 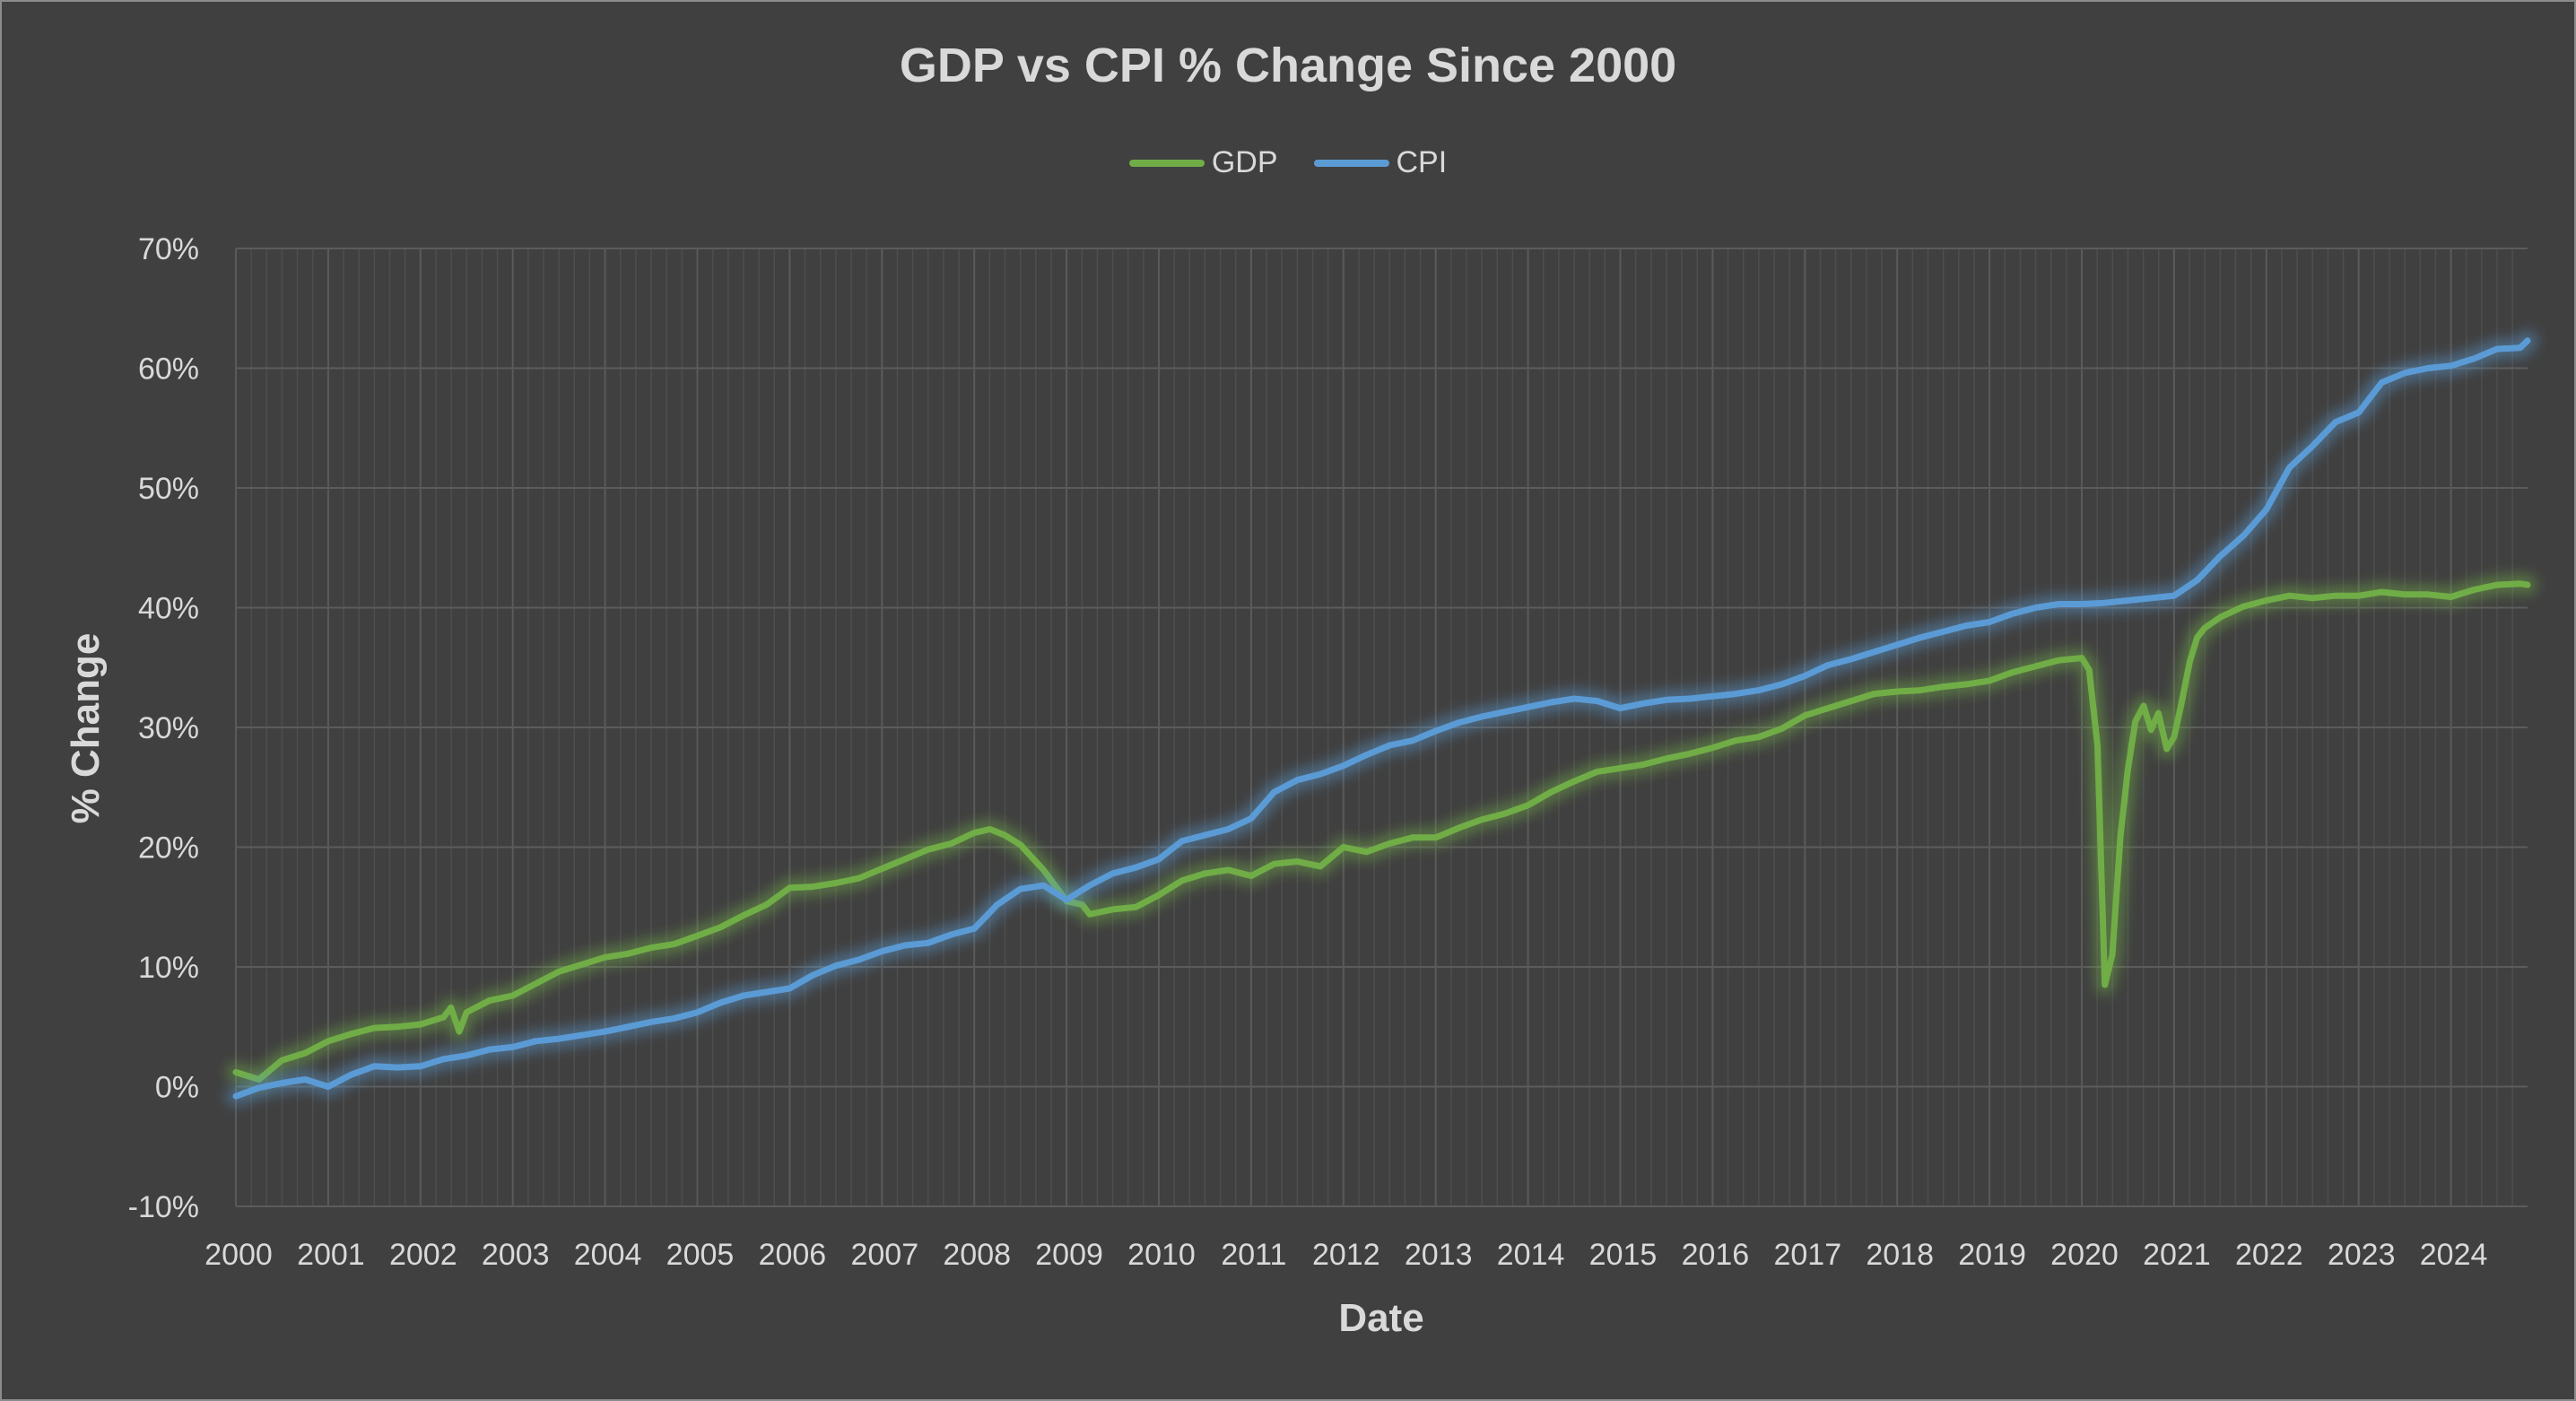 I want to click on x-tick-label: 2019, so click(x=1992, y=1255).